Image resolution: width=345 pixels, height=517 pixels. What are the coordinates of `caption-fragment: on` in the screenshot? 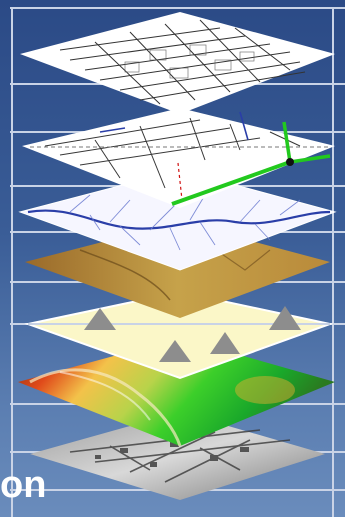 It's located at (23, 485).